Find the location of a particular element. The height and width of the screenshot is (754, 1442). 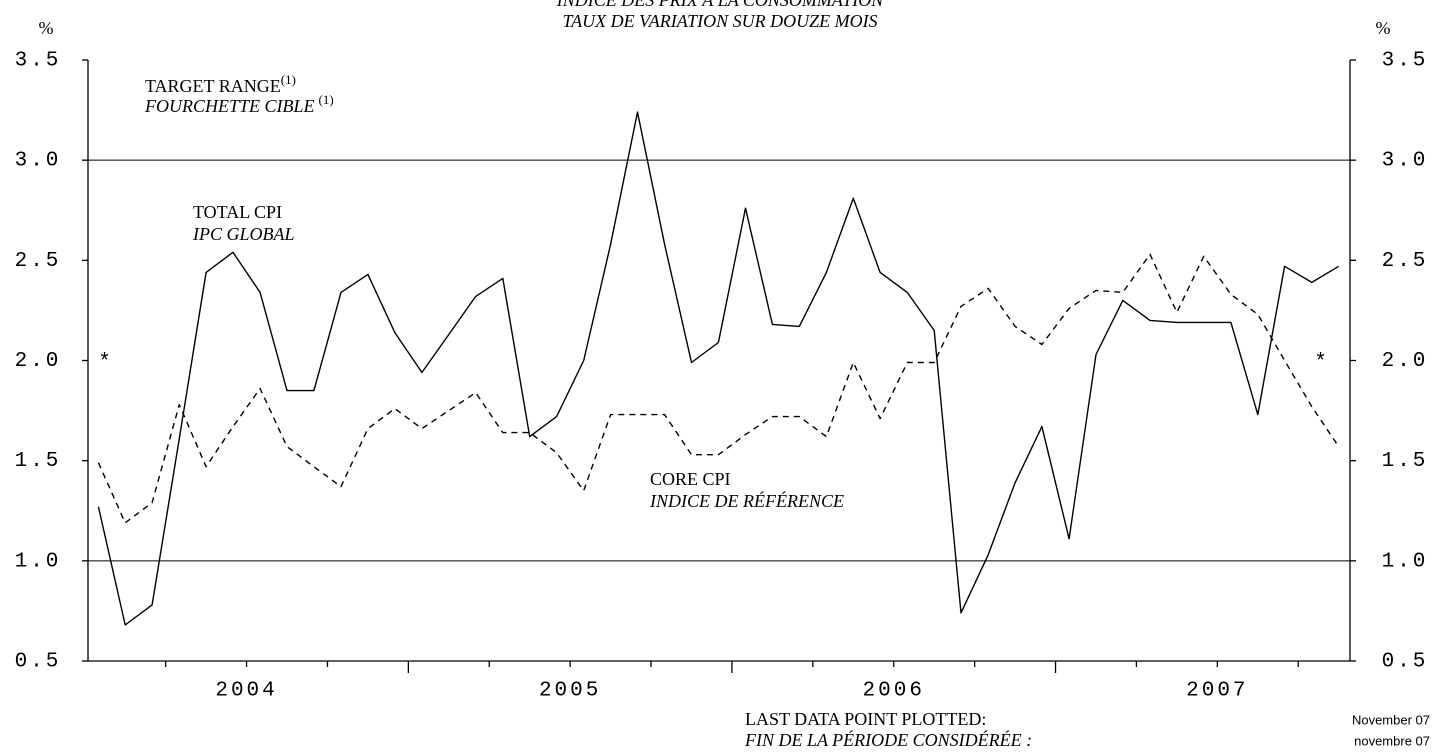

series-label: INDICE DE RÉFÉRENCE is located at coordinates (746, 500).